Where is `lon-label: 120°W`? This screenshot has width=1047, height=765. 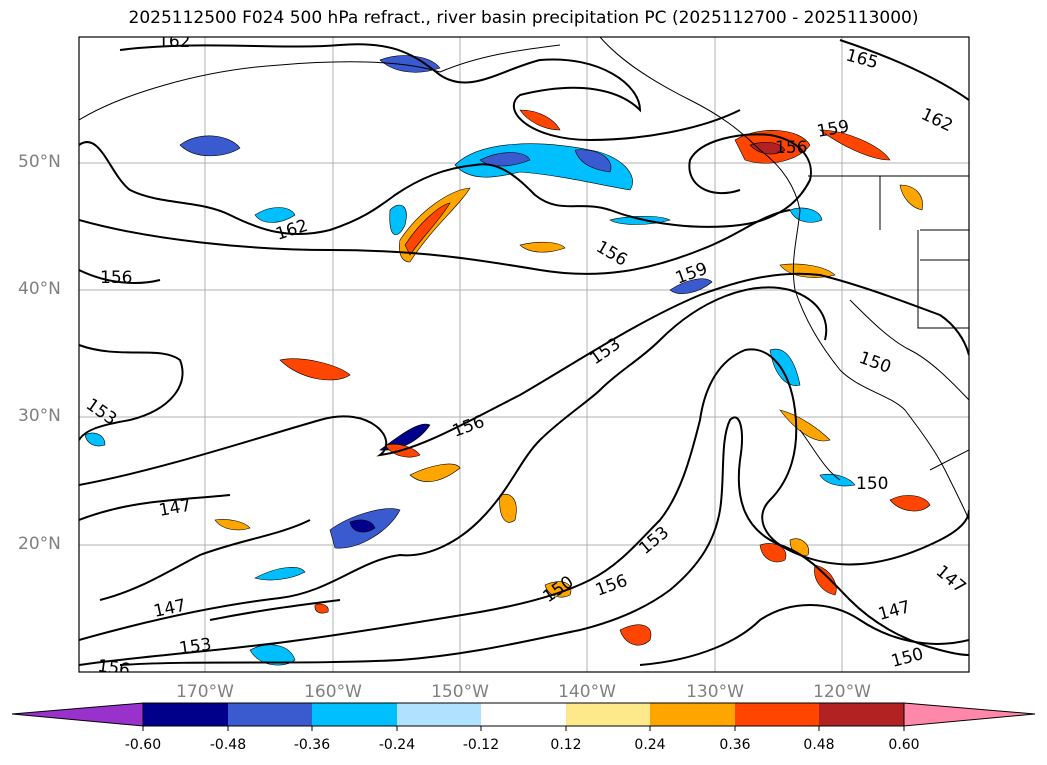 lon-label: 120°W is located at coordinates (842, 692).